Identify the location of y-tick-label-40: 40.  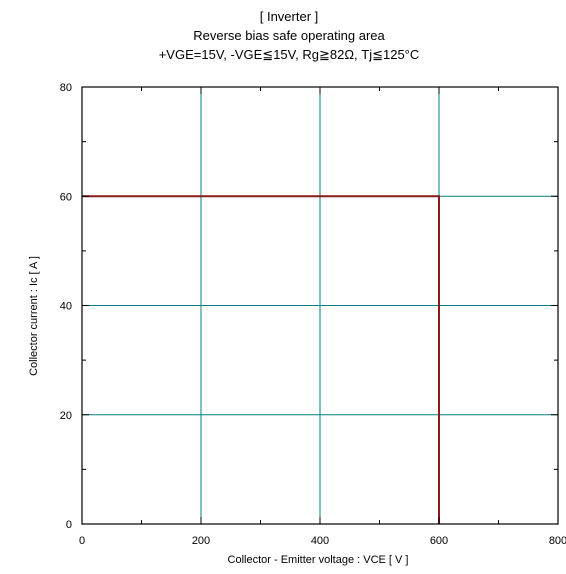
(66, 307).